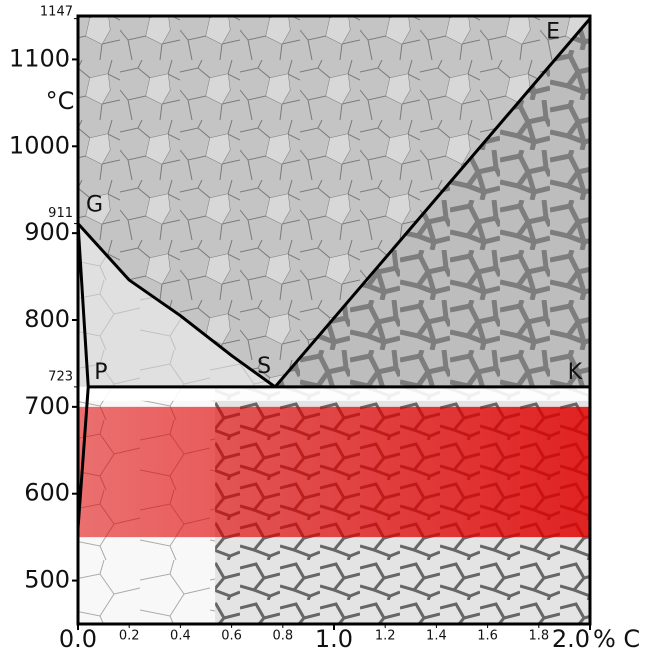  Describe the element at coordinates (47, 319) in the screenshot. I see `y-tick-label: 800` at that location.